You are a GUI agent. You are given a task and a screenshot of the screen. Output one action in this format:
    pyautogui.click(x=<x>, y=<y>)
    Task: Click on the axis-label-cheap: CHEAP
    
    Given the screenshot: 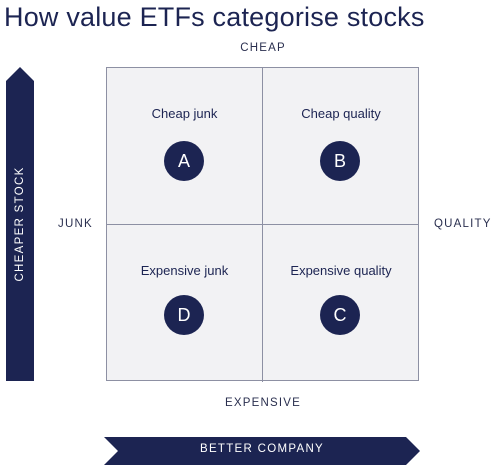 What is the action you would take?
    pyautogui.click(x=263, y=48)
    